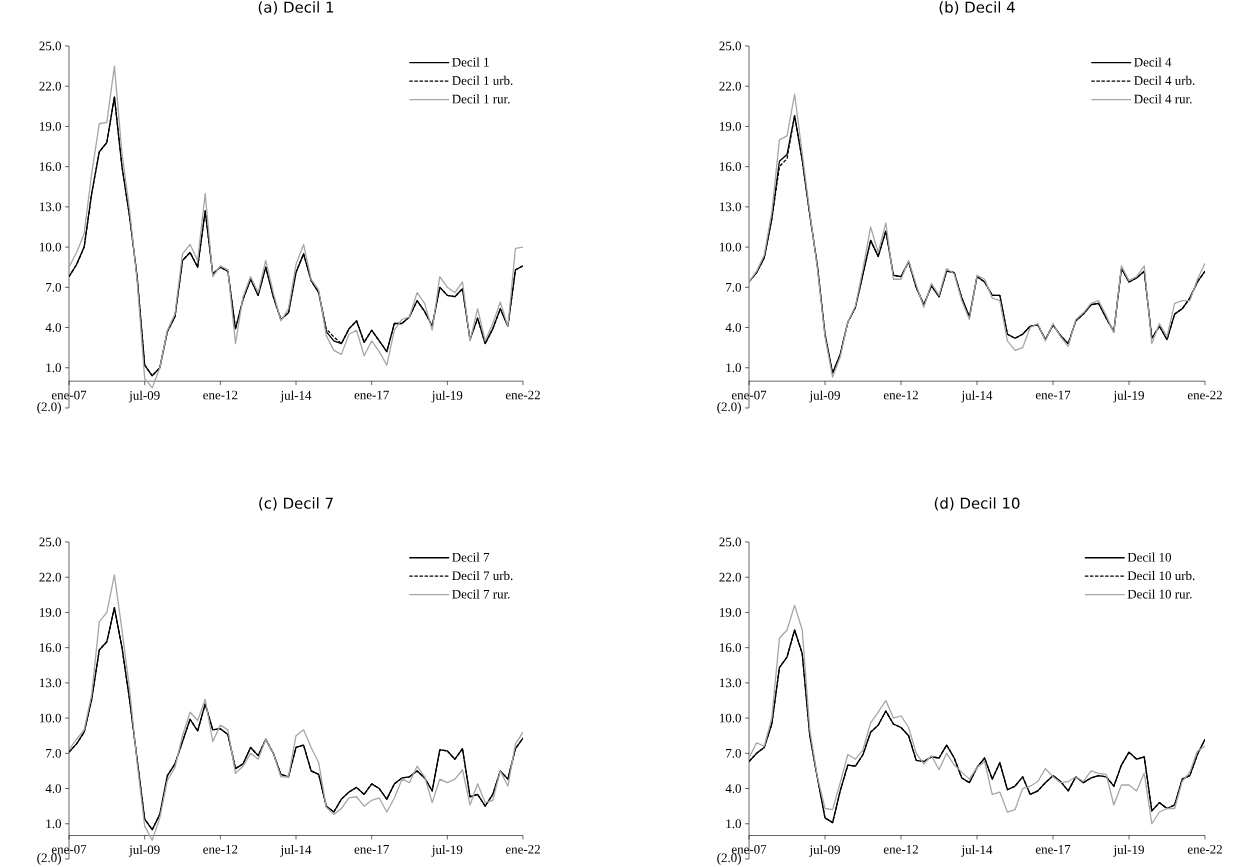  What do you see at coordinates (296, 8) in the screenshot?
I see `chart-title: (a) Decil 1` at bounding box center [296, 8].